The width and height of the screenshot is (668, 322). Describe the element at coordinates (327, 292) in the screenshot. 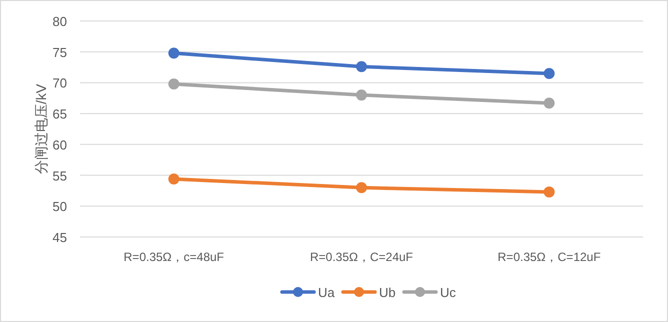

I see `legend-label: Ua` at that location.